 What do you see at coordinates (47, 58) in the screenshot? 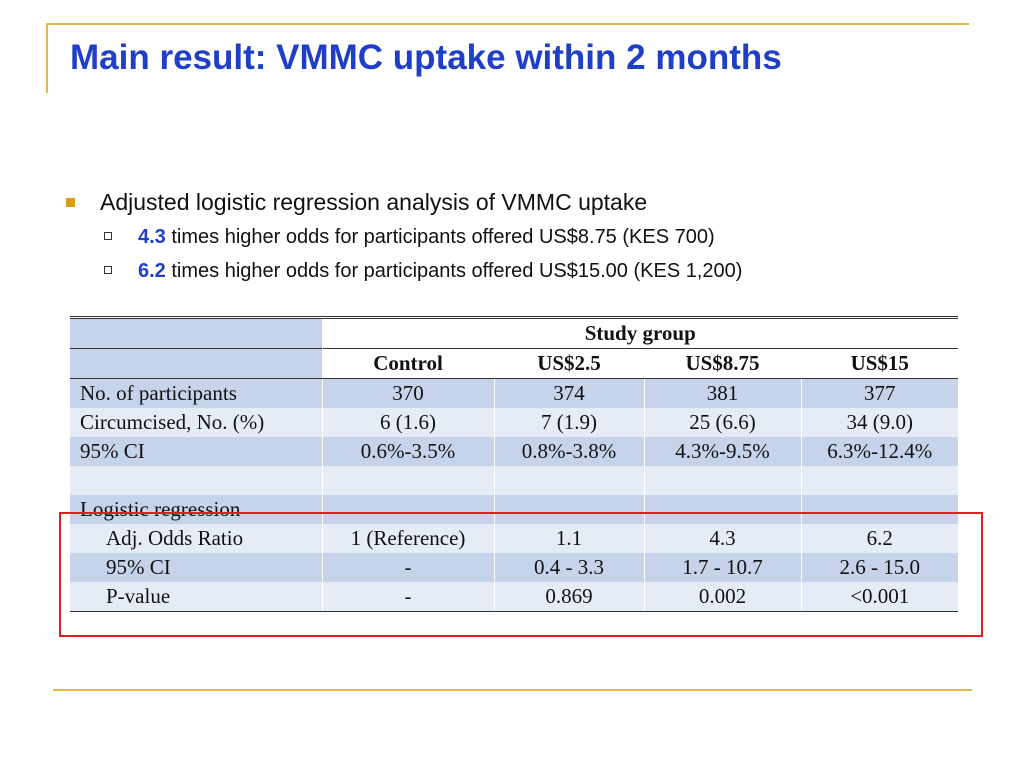
I see `left-rule` at bounding box center [47, 58].